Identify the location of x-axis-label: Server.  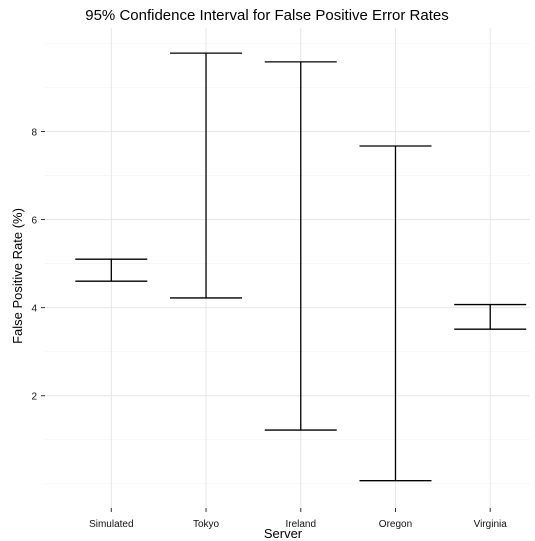
(283, 533).